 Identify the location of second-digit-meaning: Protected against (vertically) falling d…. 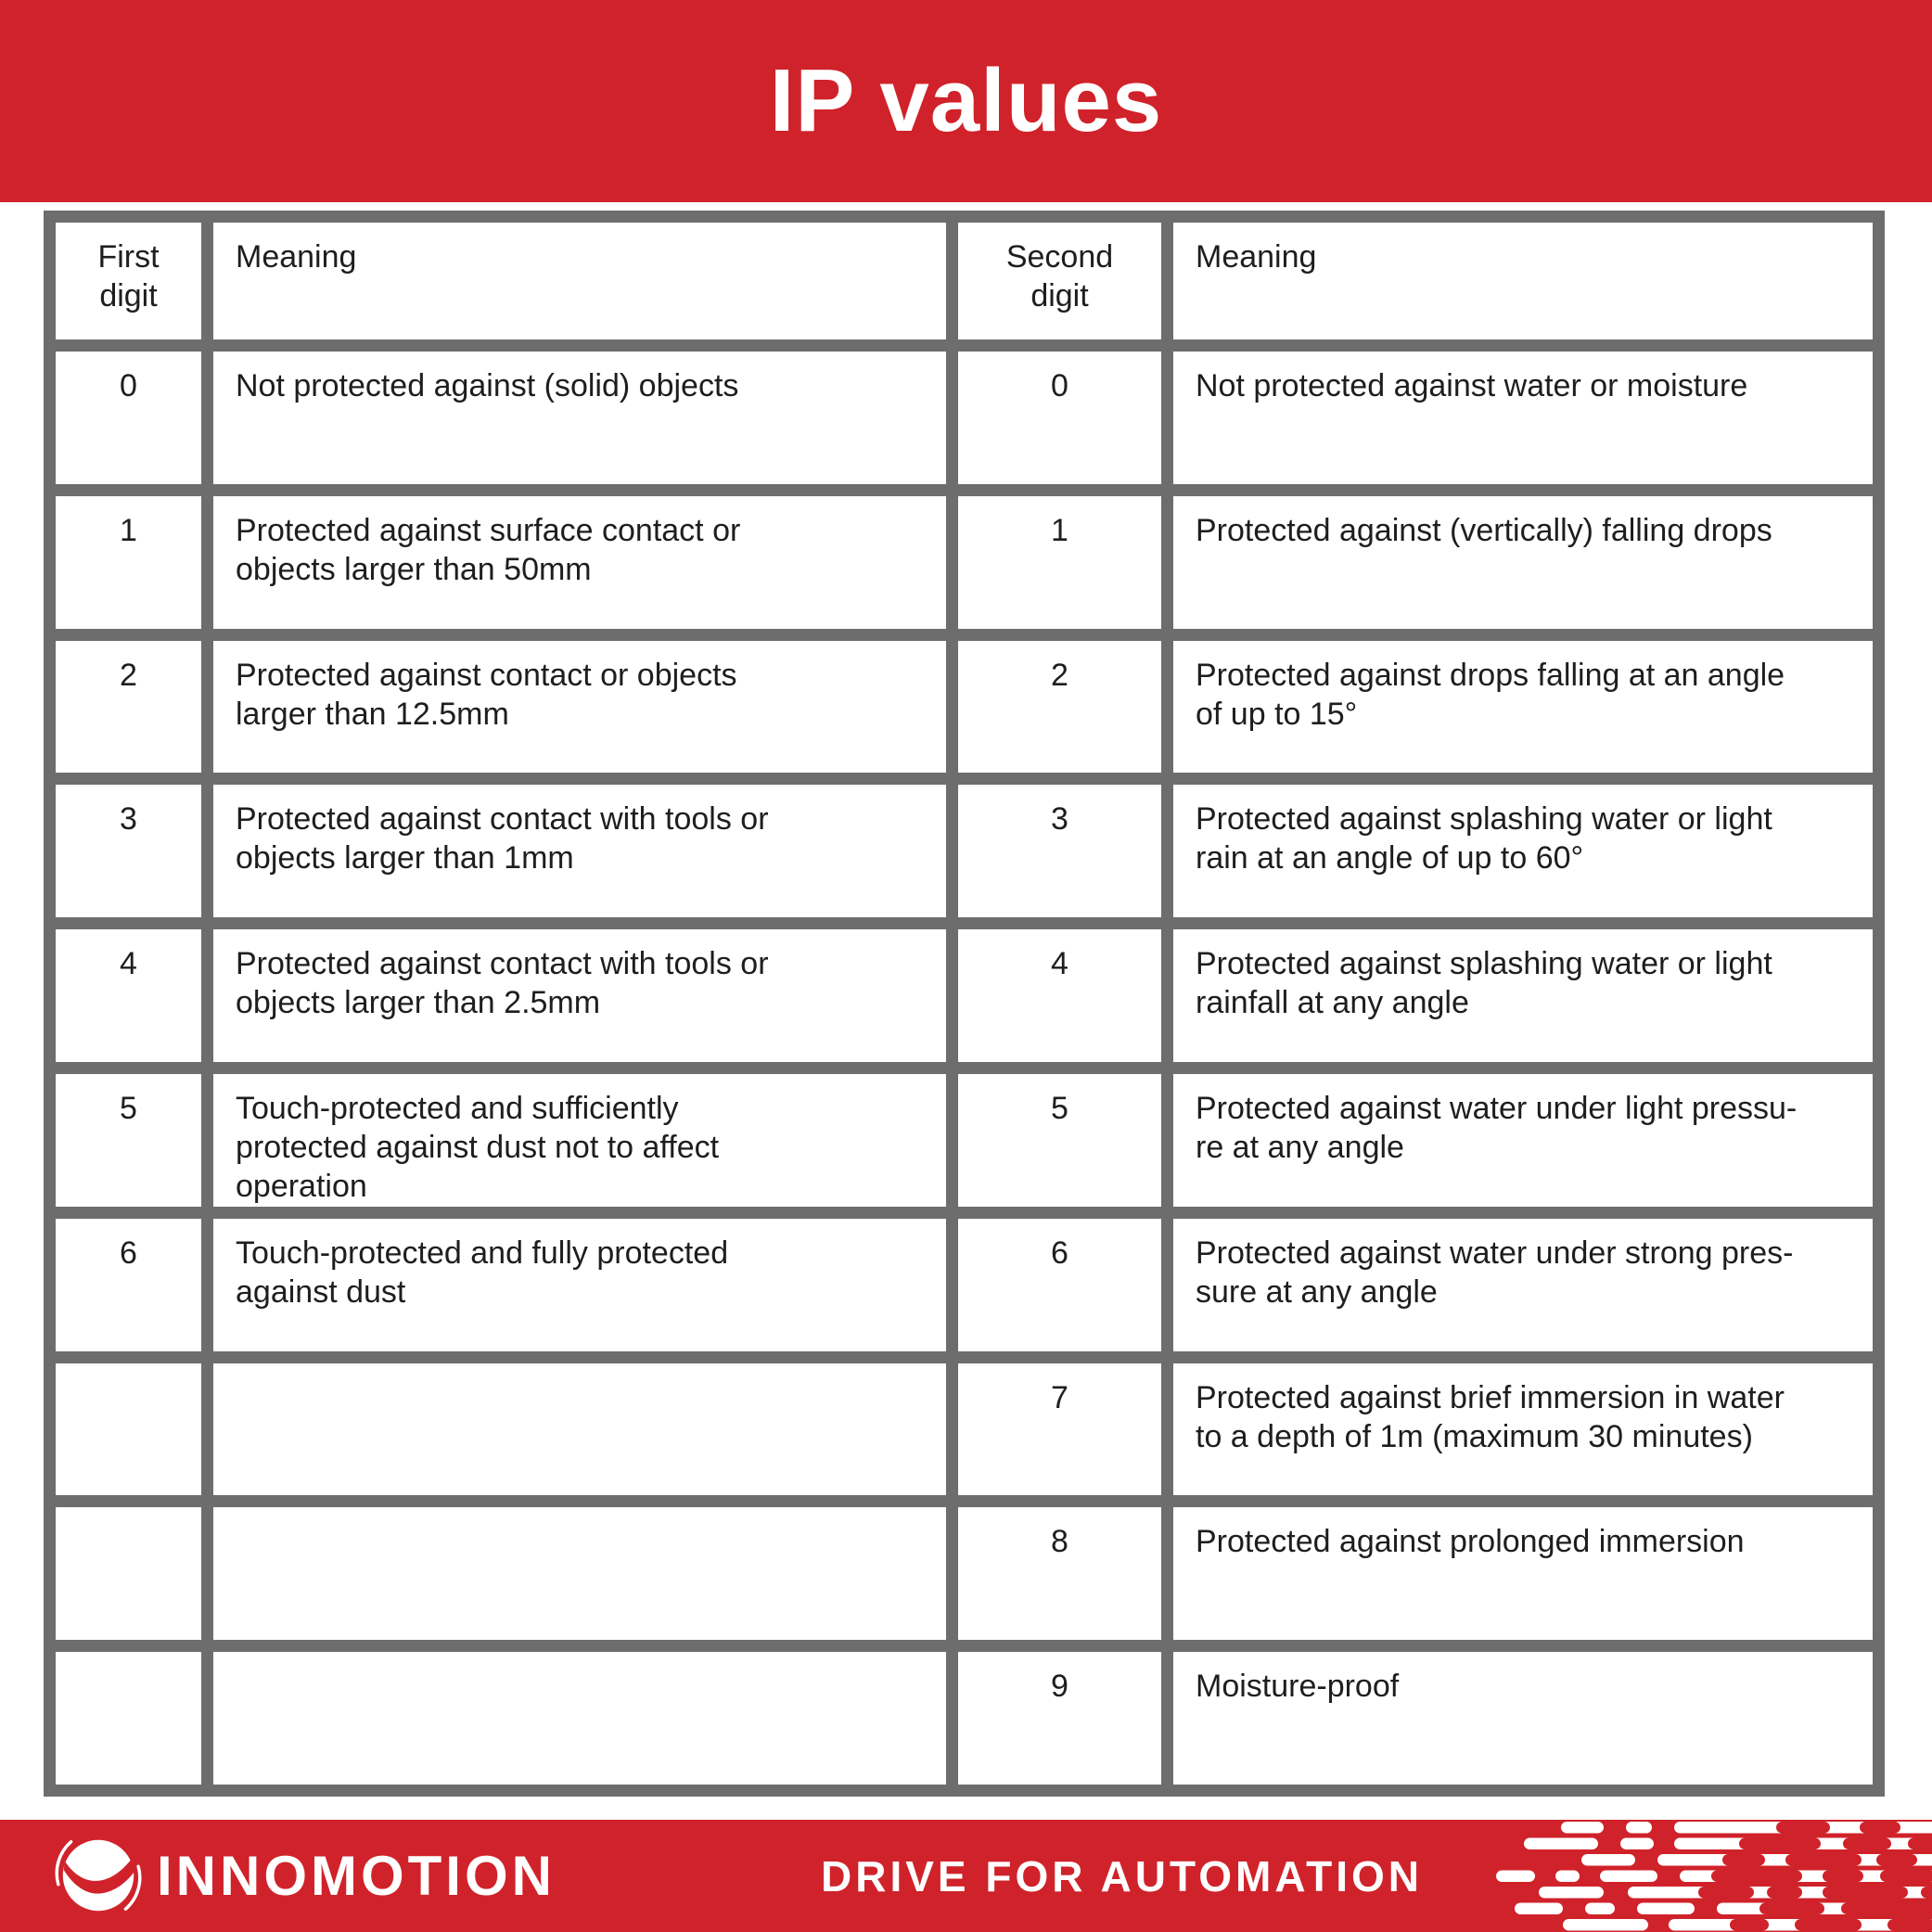
(1523, 562).